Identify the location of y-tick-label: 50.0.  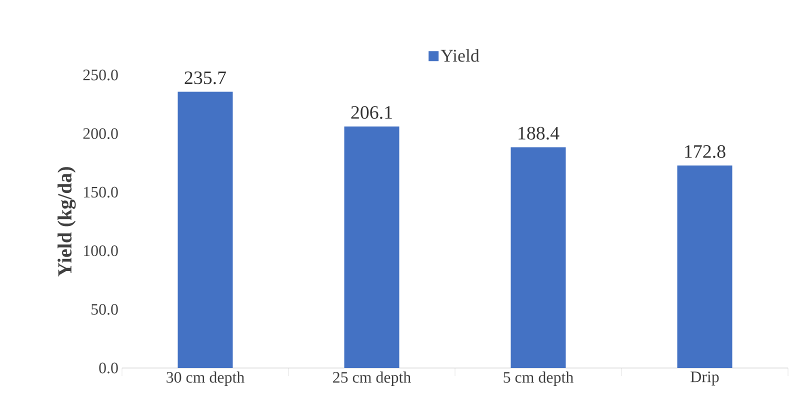
(105, 309).